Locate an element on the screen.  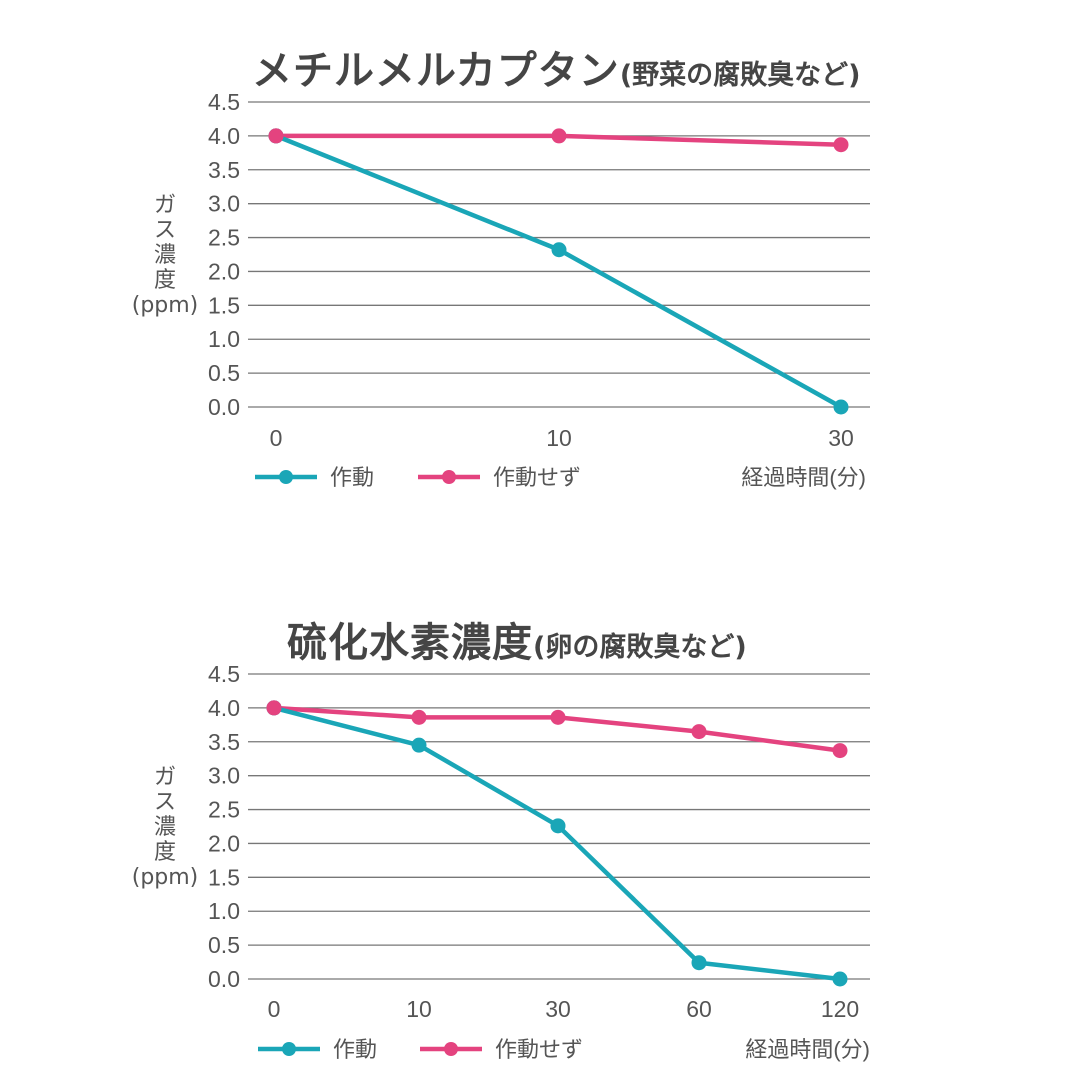
chart-title-sub: (野菜の腐敗臭など) is located at coordinates (740, 75).